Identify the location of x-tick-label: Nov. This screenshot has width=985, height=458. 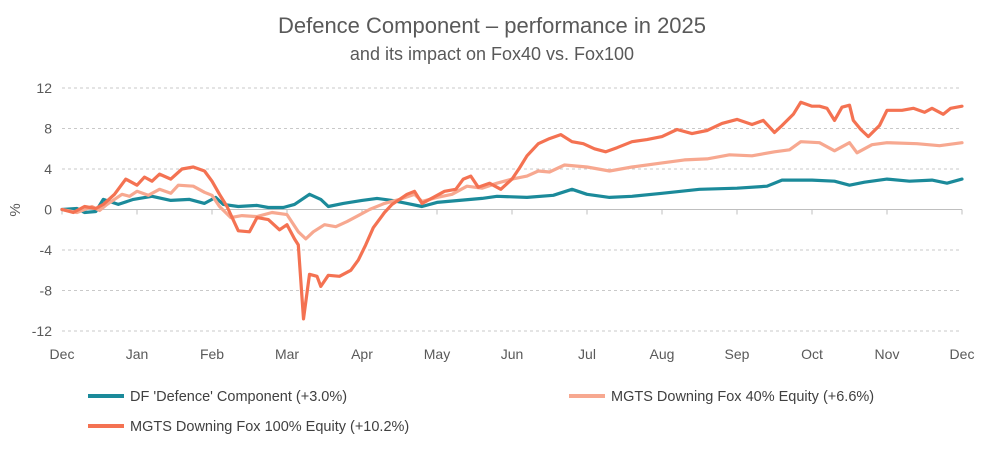
(887, 354).